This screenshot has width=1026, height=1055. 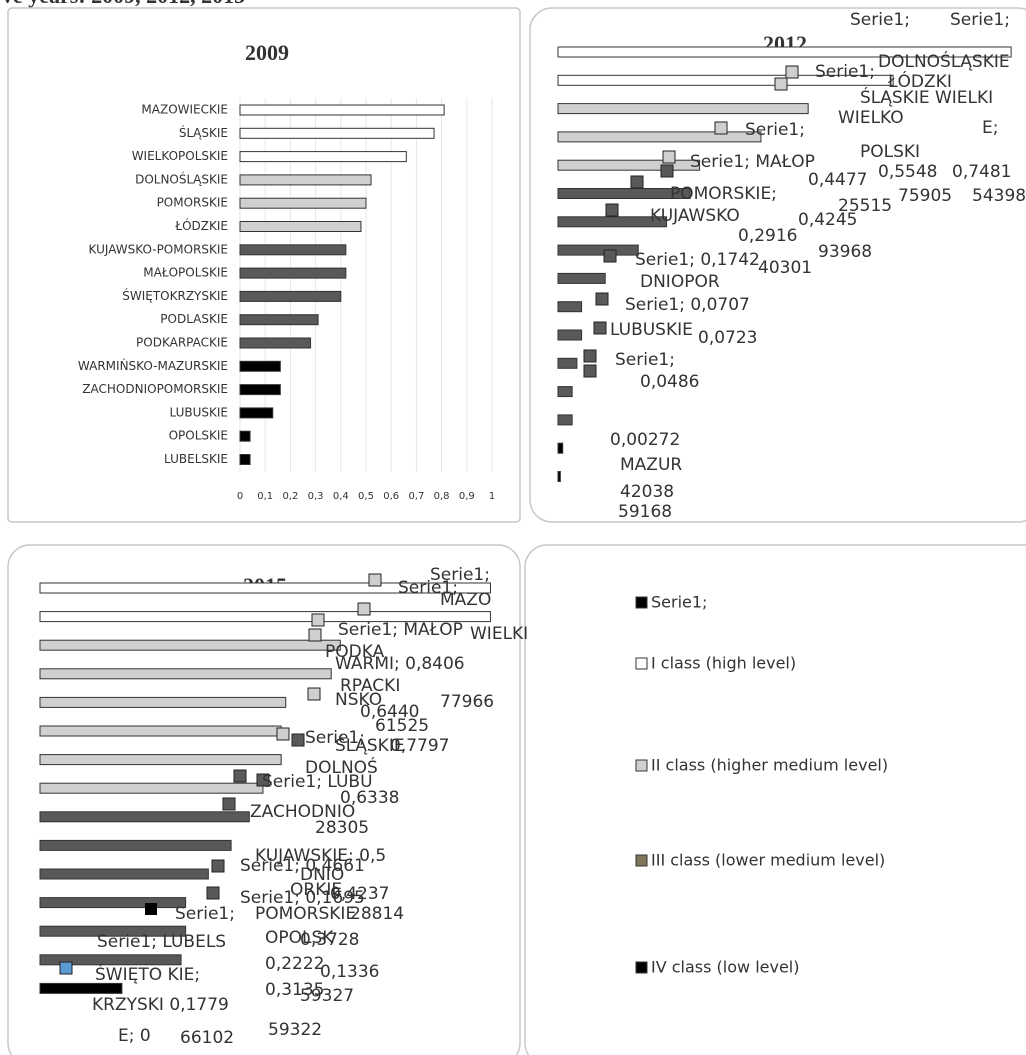 I want to click on data-label: 66102, so click(x=207, y=1038).